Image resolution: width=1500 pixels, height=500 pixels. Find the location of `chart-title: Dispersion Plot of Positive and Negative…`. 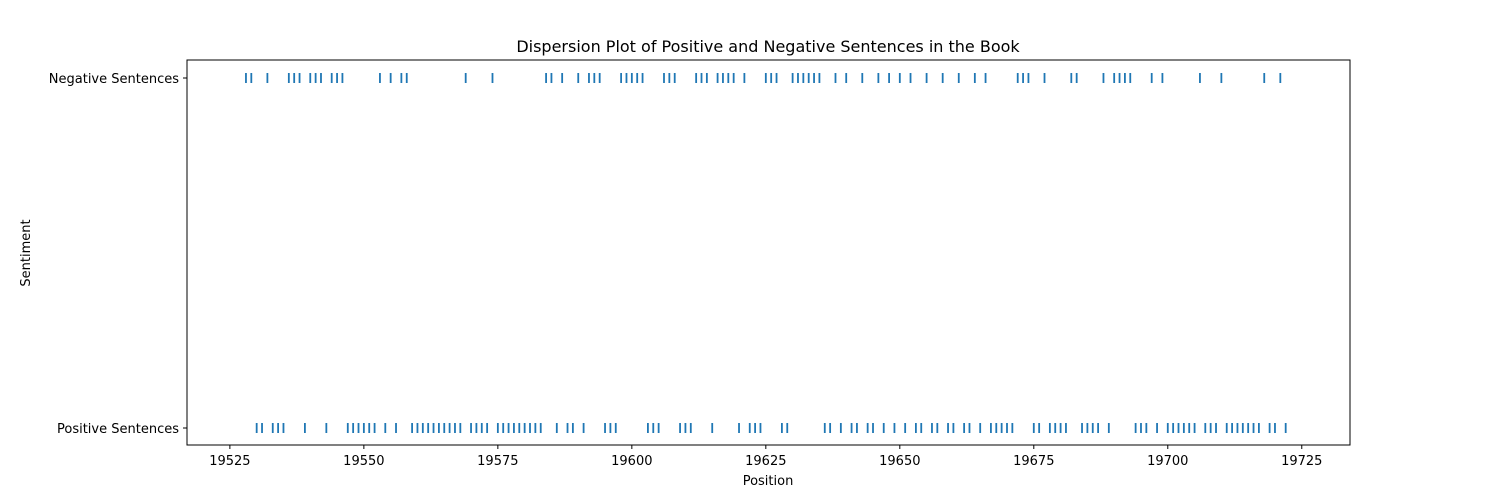

chart-title: Dispersion Plot of Positive and Negative… is located at coordinates (768, 46).